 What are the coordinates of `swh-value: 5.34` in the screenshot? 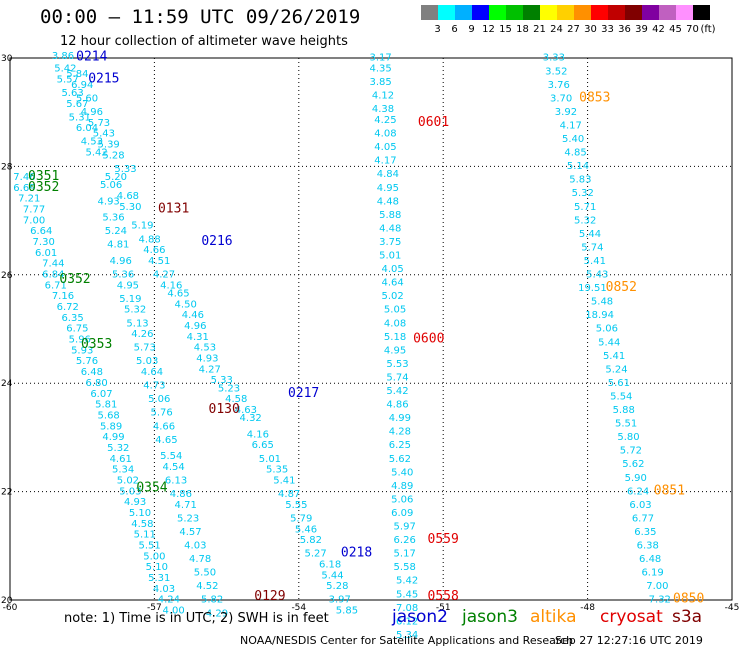 It's located at (123, 470).